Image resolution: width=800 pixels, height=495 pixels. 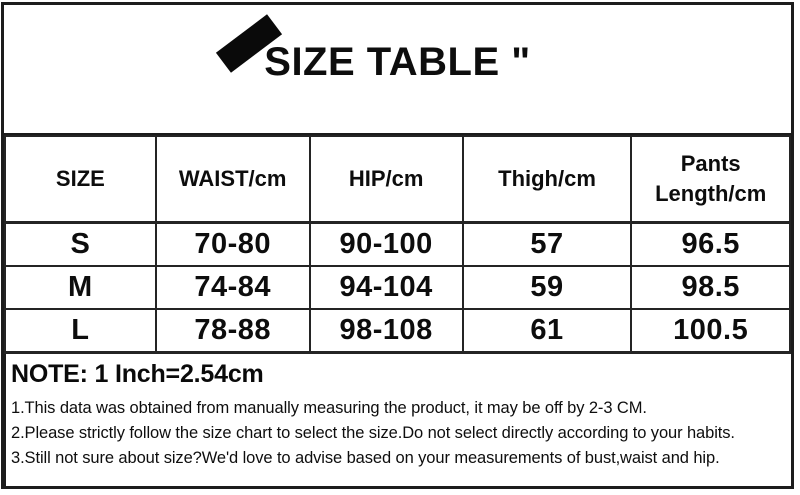 What do you see at coordinates (710, 244) in the screenshot?
I see `cell-pants-length: 96.5` at bounding box center [710, 244].